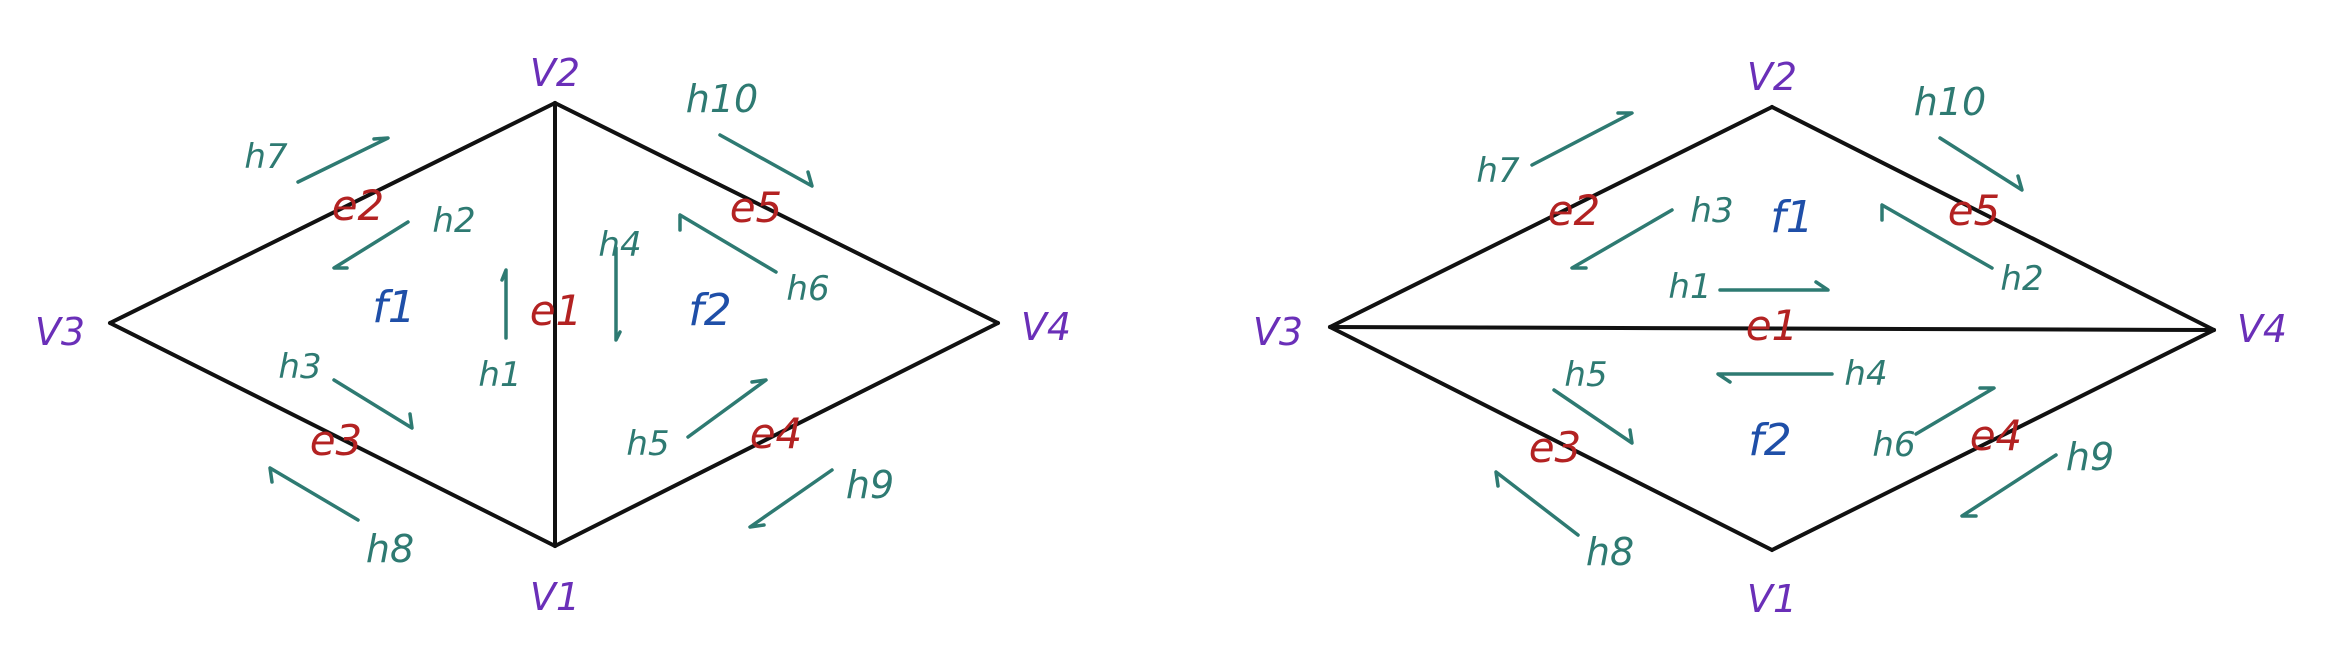 This screenshot has height=671, width=2328. What do you see at coordinates (1610, 552) in the screenshot?
I see `right-halfedge-label-h8: h8` at bounding box center [1610, 552].